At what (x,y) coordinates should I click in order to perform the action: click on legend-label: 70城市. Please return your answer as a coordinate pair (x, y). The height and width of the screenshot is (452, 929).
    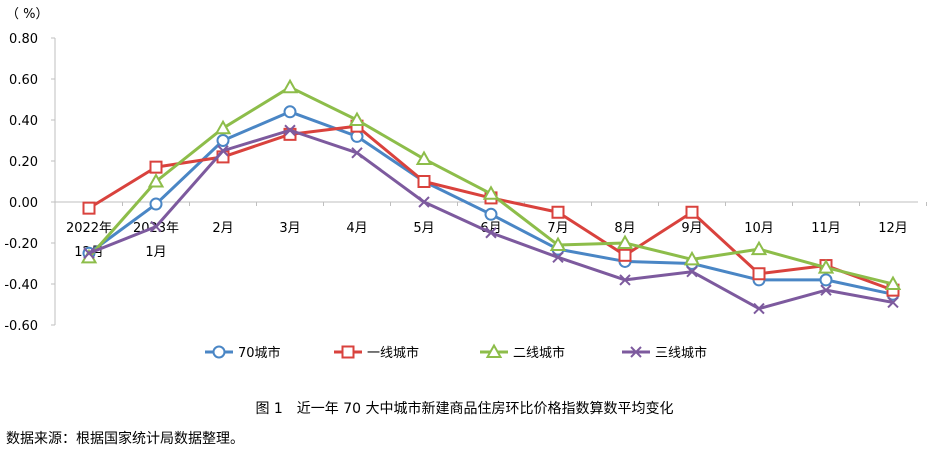
    Looking at the image, I should click on (259, 353).